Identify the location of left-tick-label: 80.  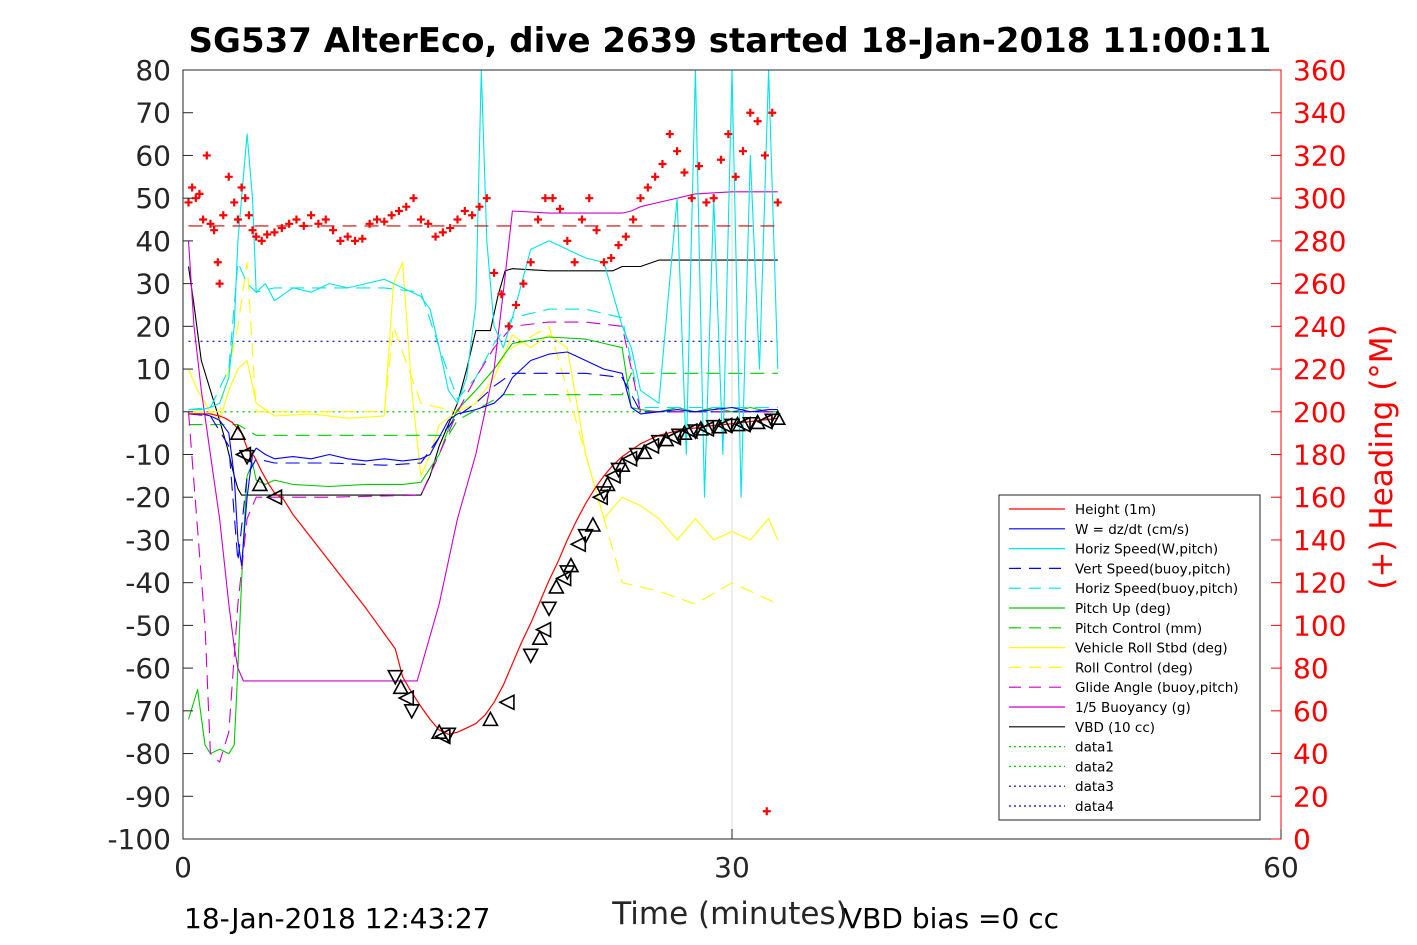
(153, 70).